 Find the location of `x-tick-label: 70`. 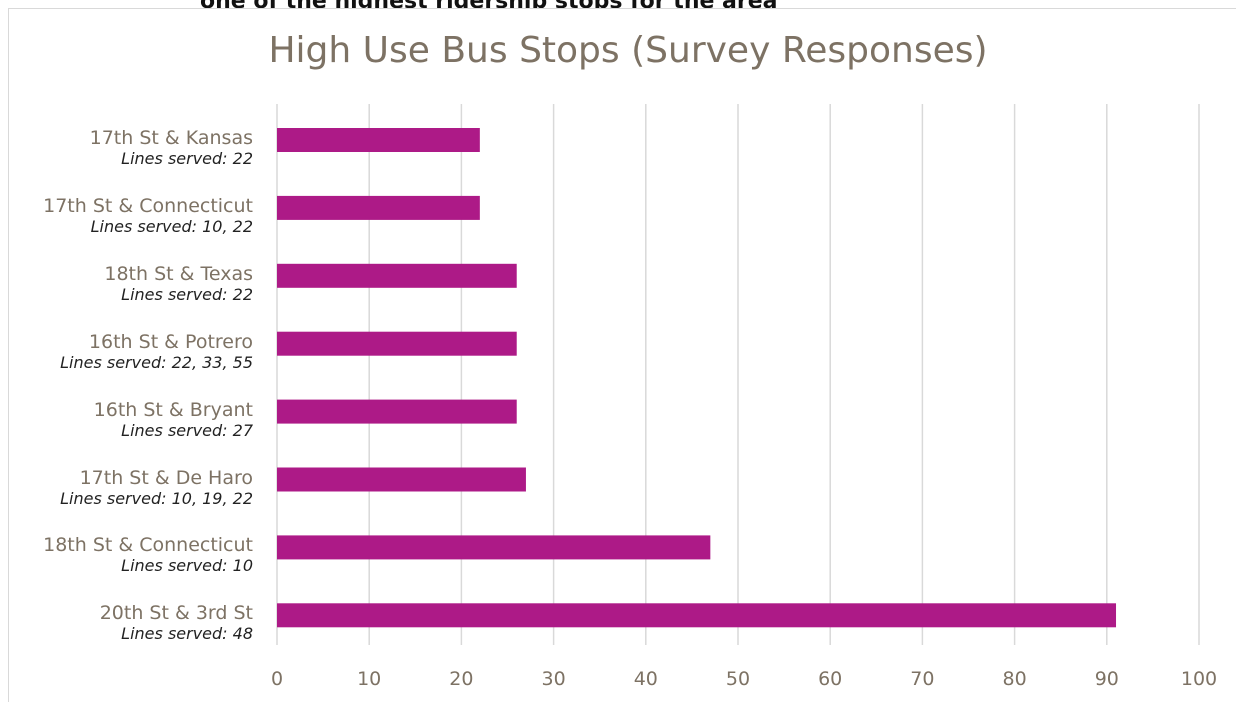

x-tick-label: 70 is located at coordinates (922, 679).